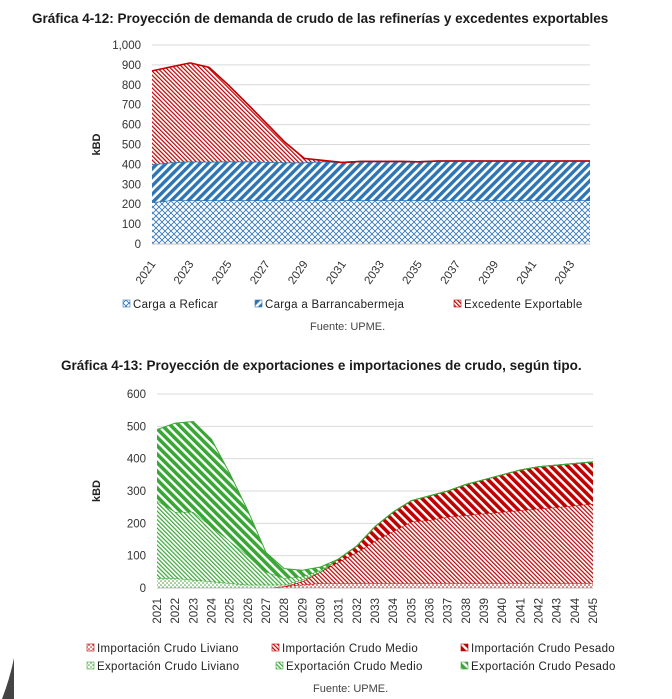  Describe the element at coordinates (213, 610) in the screenshot. I see `x-tick-label: 2024` at that location.